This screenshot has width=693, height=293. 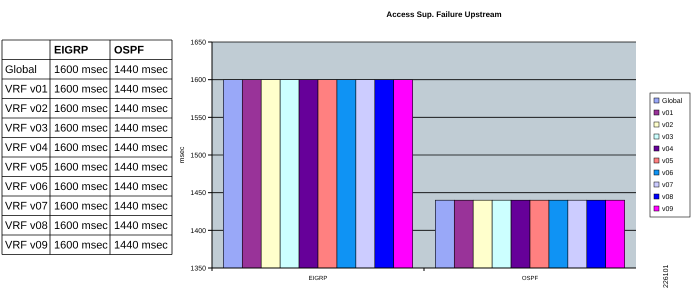 I want to click on category-label: VRF v06, so click(x=26, y=187).